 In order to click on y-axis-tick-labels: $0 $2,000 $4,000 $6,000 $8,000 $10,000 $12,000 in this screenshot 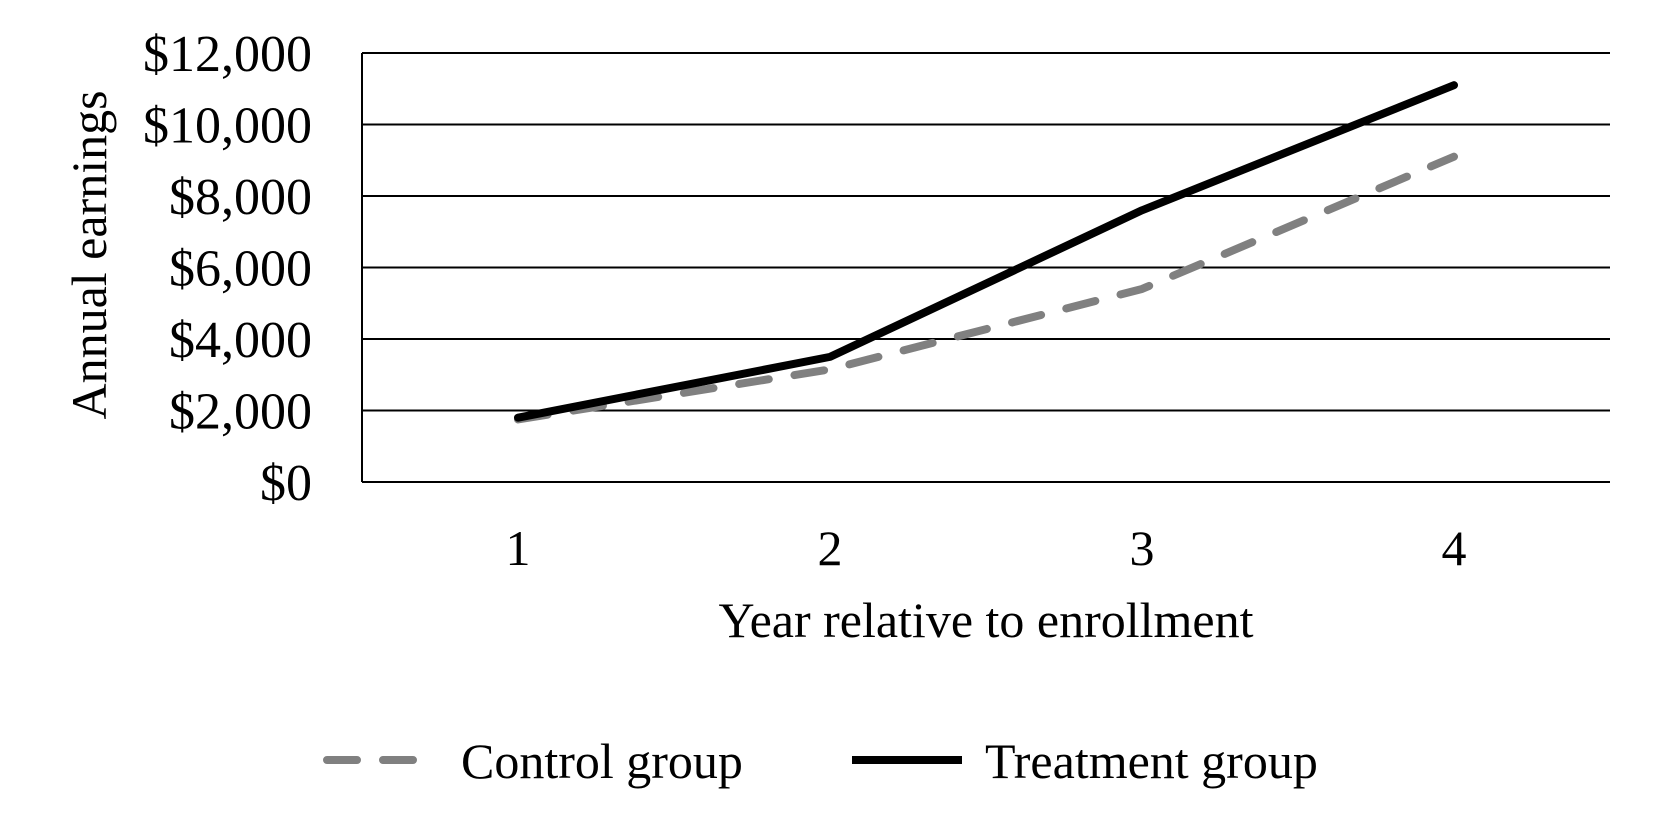, I will do `click(227, 269)`.